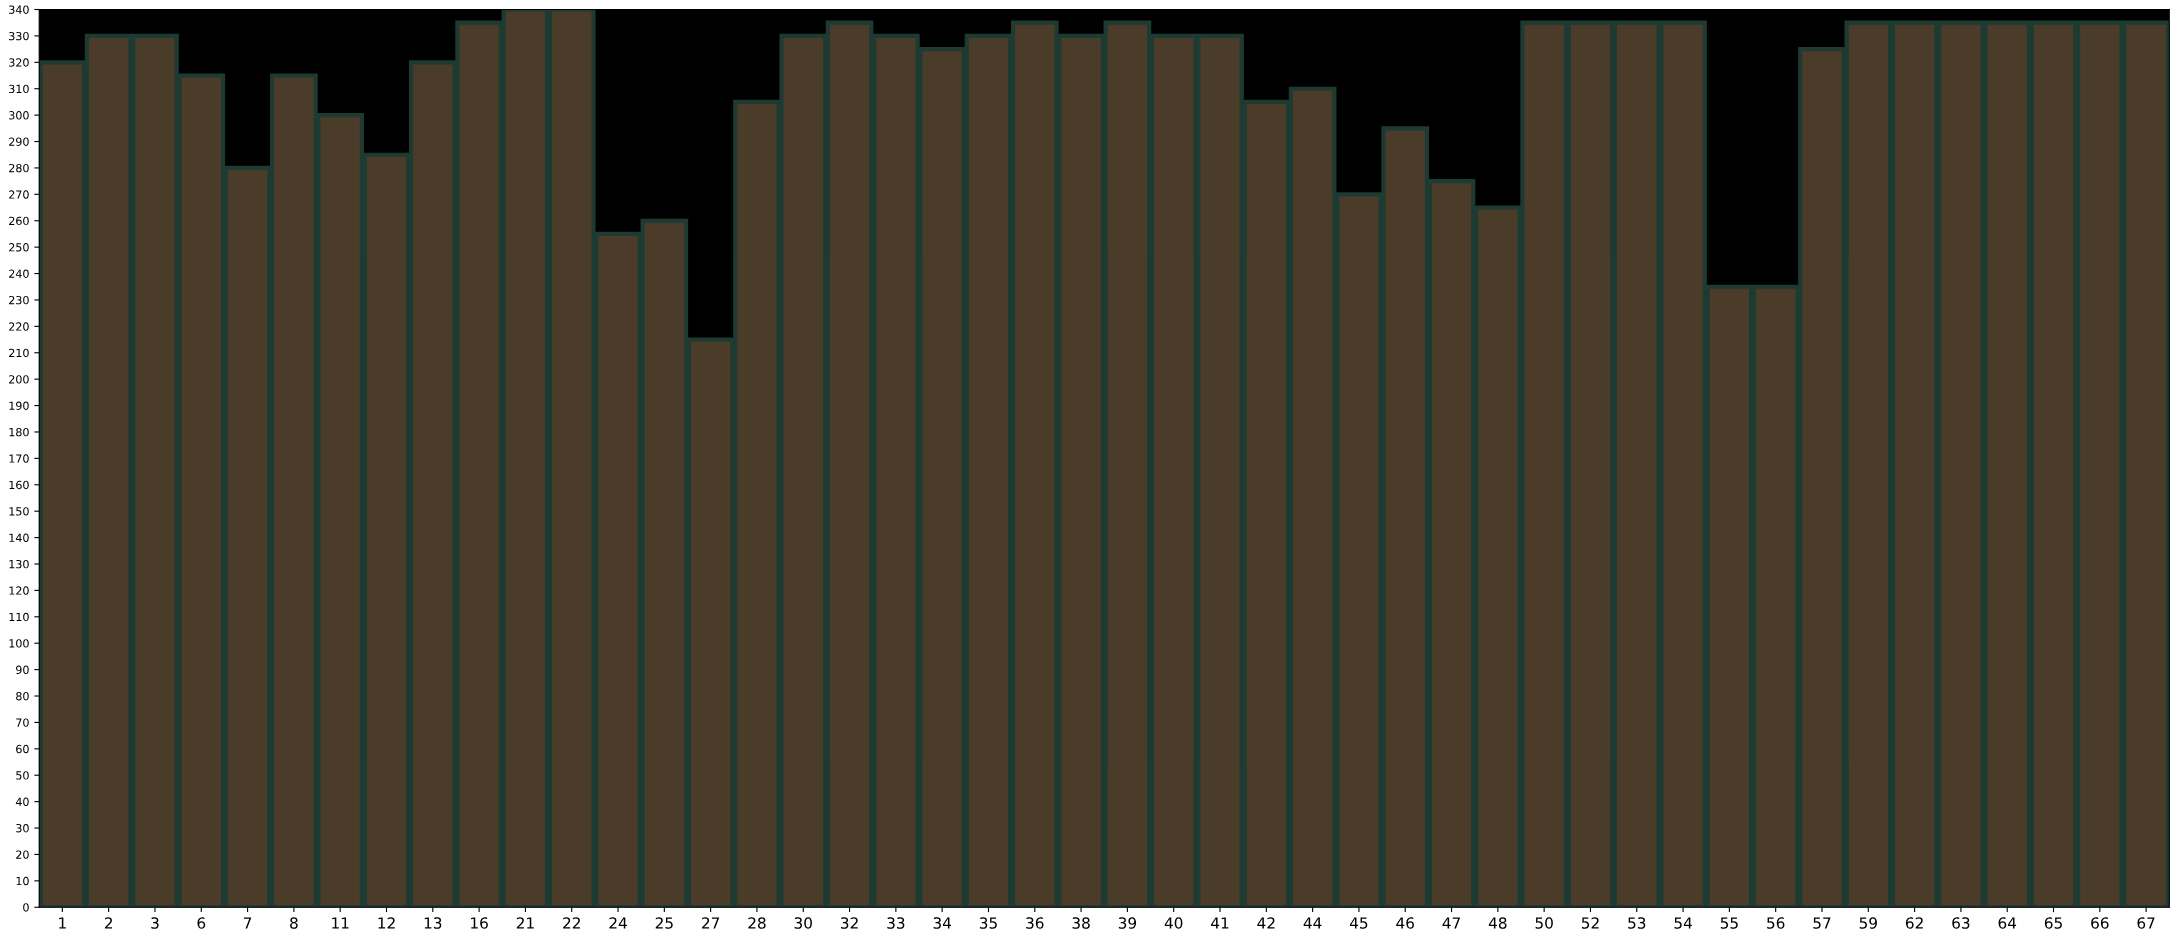 Image resolution: width=2178 pixels, height=950 pixels. Describe the element at coordinates (247, 923) in the screenshot. I see `x-tick-label: 7` at that location.